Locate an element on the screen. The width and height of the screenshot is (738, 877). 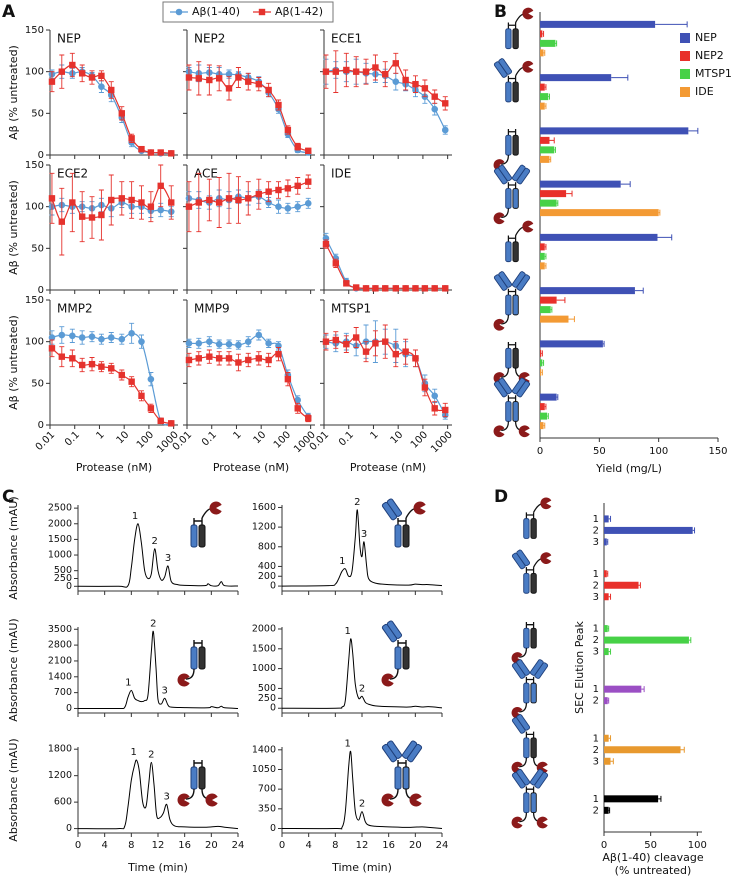
category-label: 1 is located at coordinates (596, 689).